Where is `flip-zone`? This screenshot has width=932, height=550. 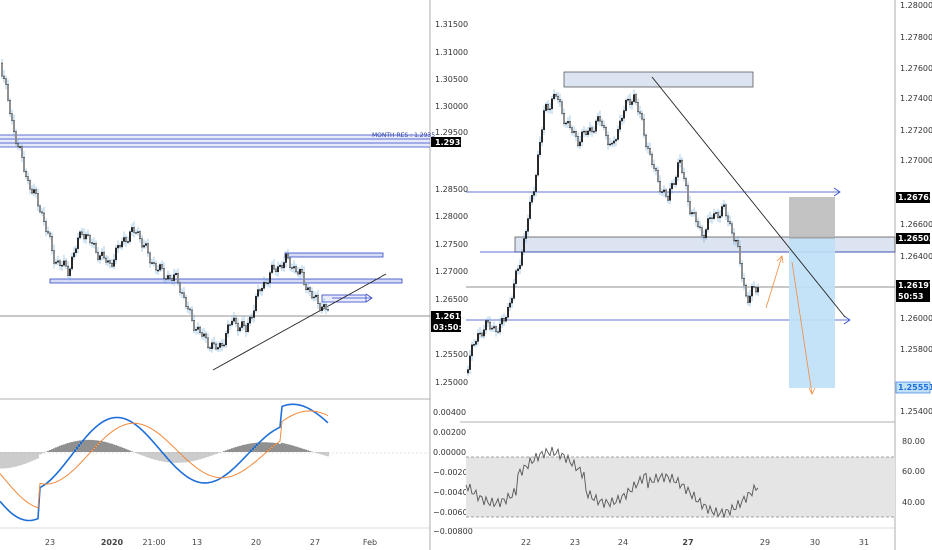 flip-zone is located at coordinates (705, 244).